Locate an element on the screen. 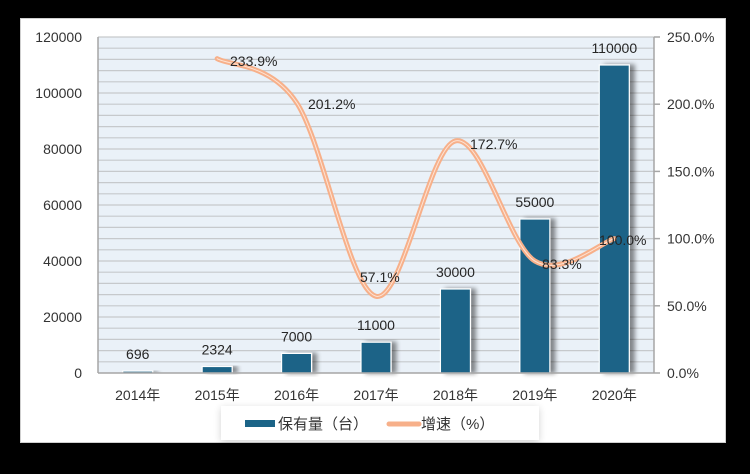 This screenshot has height=474, width=750. left-axis-tick: 120000 is located at coordinates (58, 37).